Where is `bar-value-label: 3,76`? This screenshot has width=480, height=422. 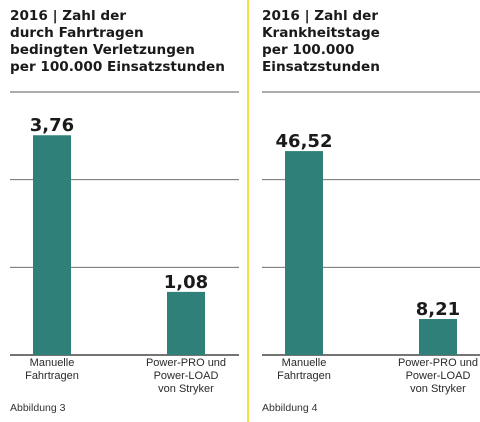 bar-value-label: 3,76 is located at coordinates (52, 125).